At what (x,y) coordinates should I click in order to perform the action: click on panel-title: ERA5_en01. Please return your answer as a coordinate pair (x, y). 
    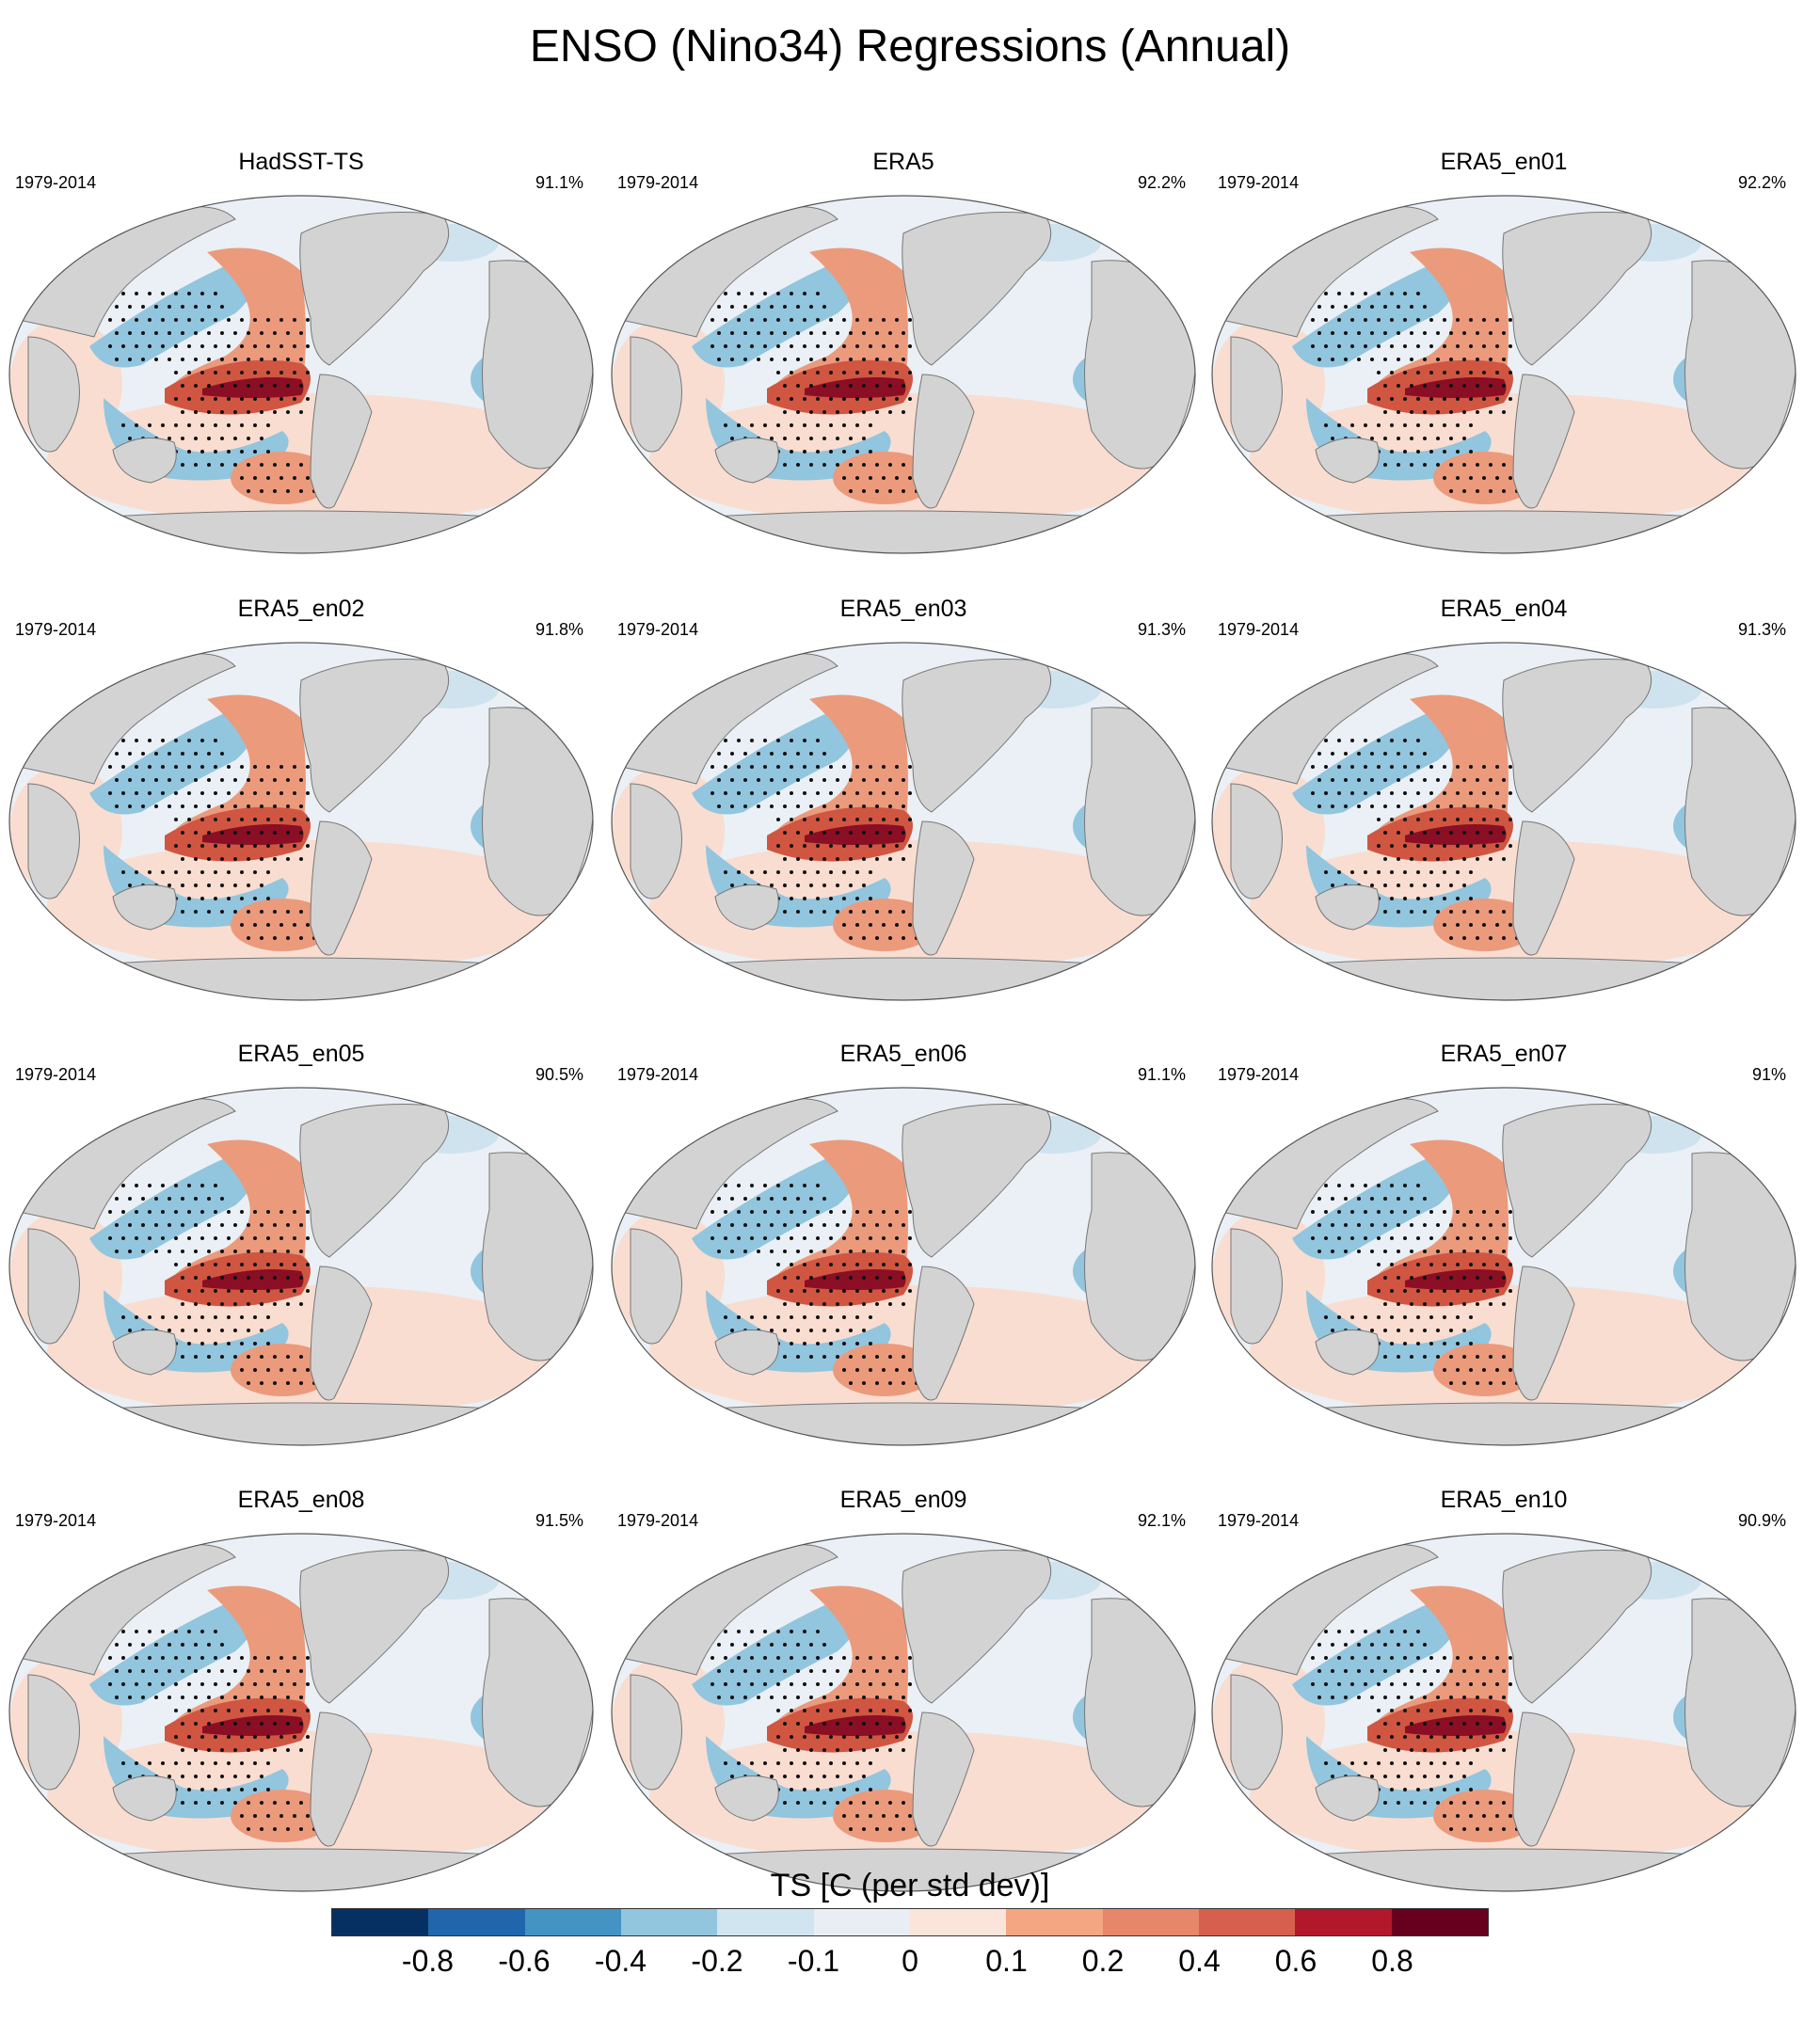
    Looking at the image, I should click on (1504, 162).